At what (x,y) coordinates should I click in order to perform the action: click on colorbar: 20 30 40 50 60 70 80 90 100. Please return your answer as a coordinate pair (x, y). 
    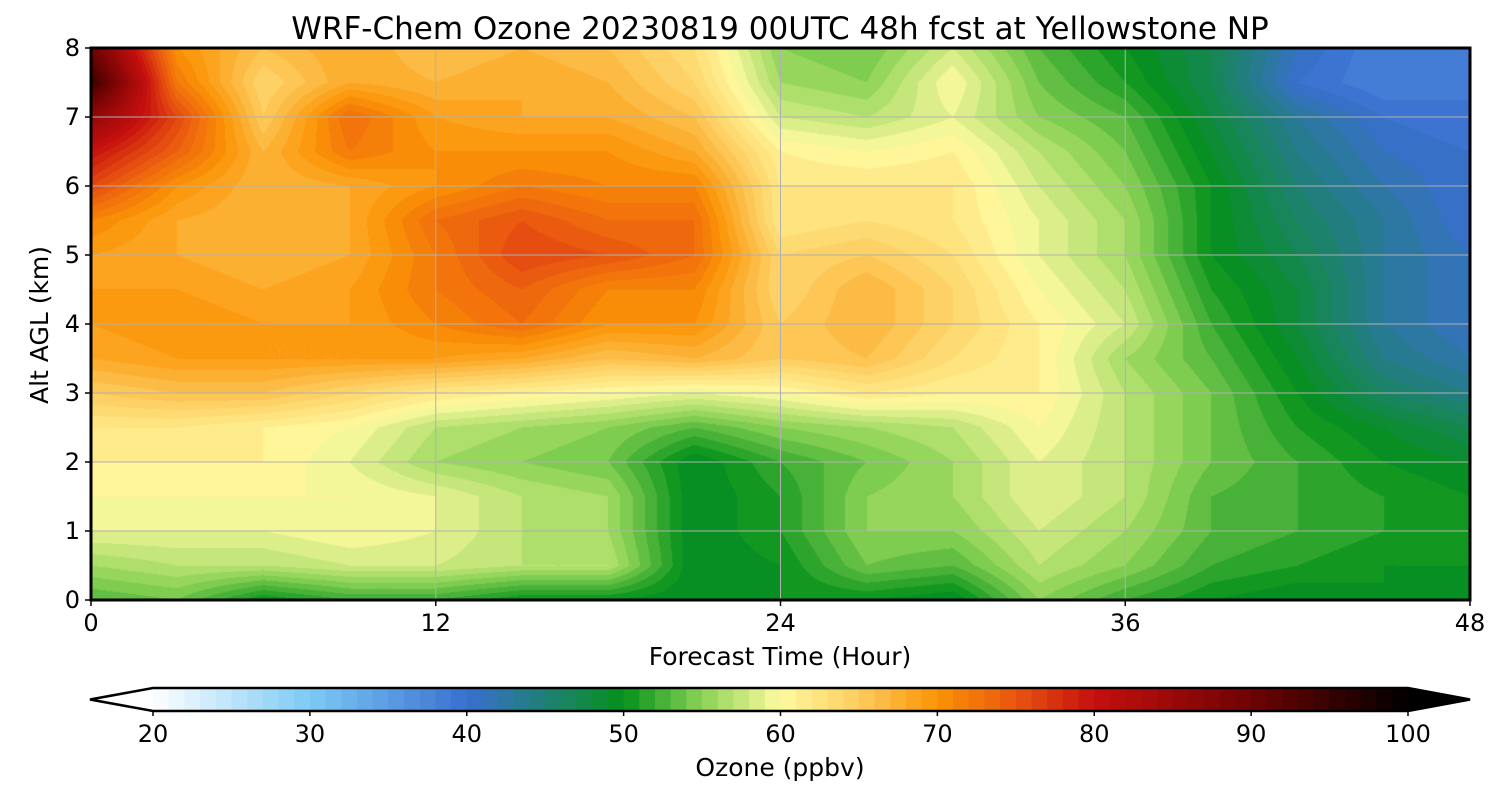
    Looking at the image, I should click on (780, 717).